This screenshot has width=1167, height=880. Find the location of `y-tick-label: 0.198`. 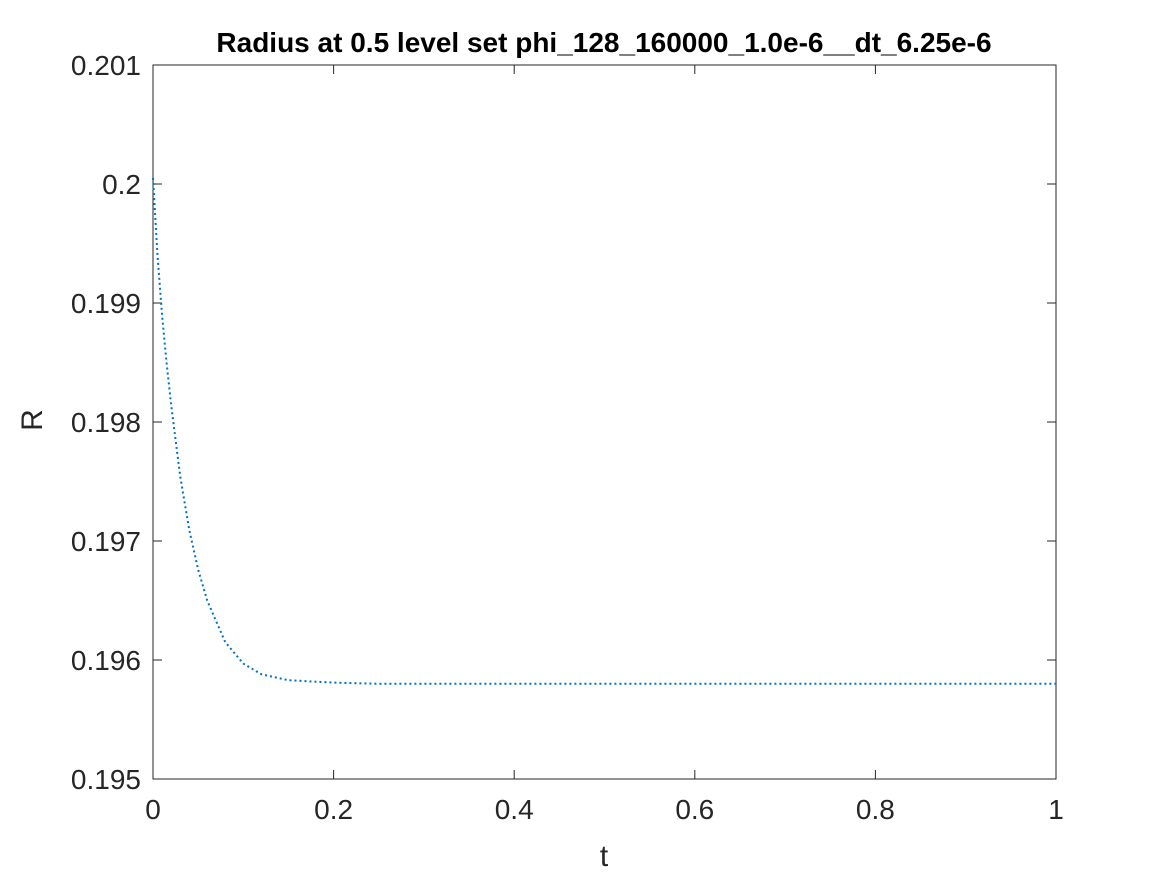

y-tick-label: 0.198 is located at coordinates (106, 422).